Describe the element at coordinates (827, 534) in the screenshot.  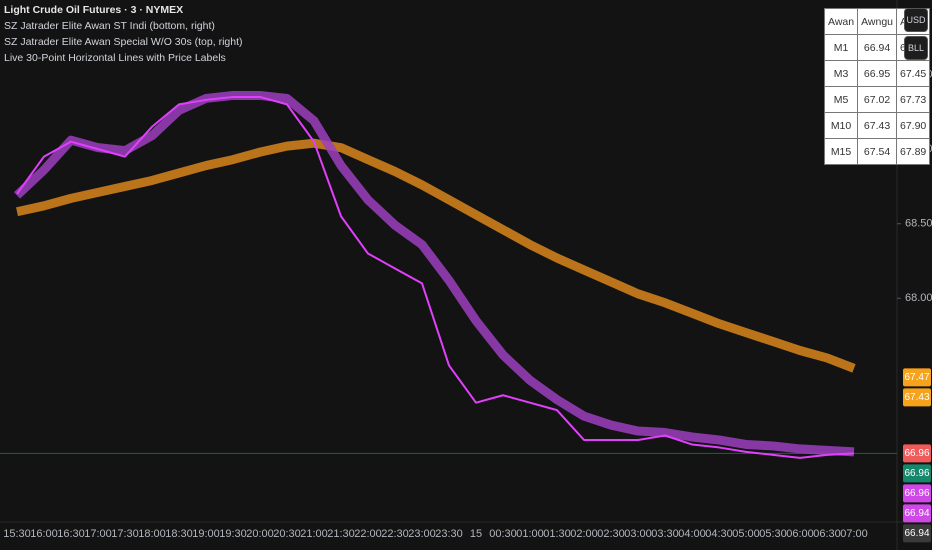
I see `x-tick-label: 06:30` at that location.